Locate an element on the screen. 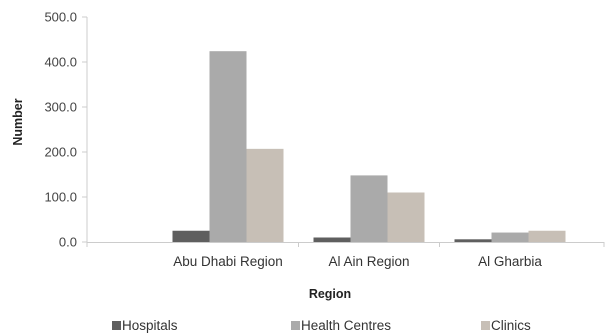  y-axis-ticks: 0.0 100.0 200.0 300.0 400.0 500.0 is located at coordinates (65, 130).